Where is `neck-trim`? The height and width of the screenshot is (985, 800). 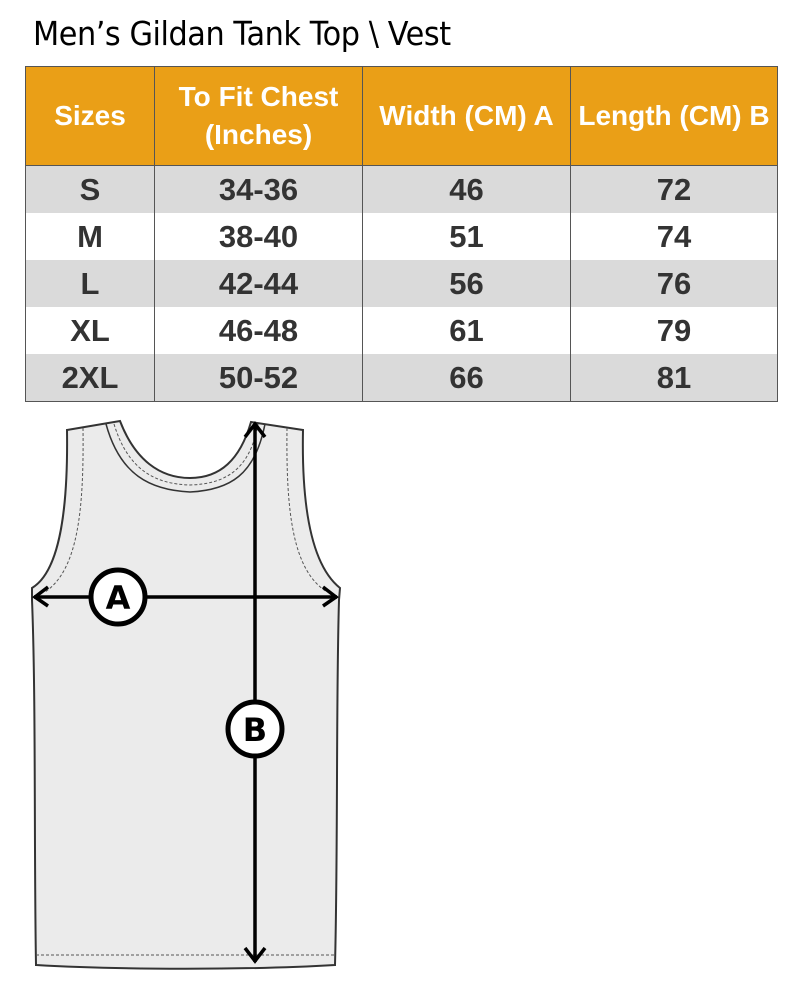
neck-trim is located at coordinates (185, 458).